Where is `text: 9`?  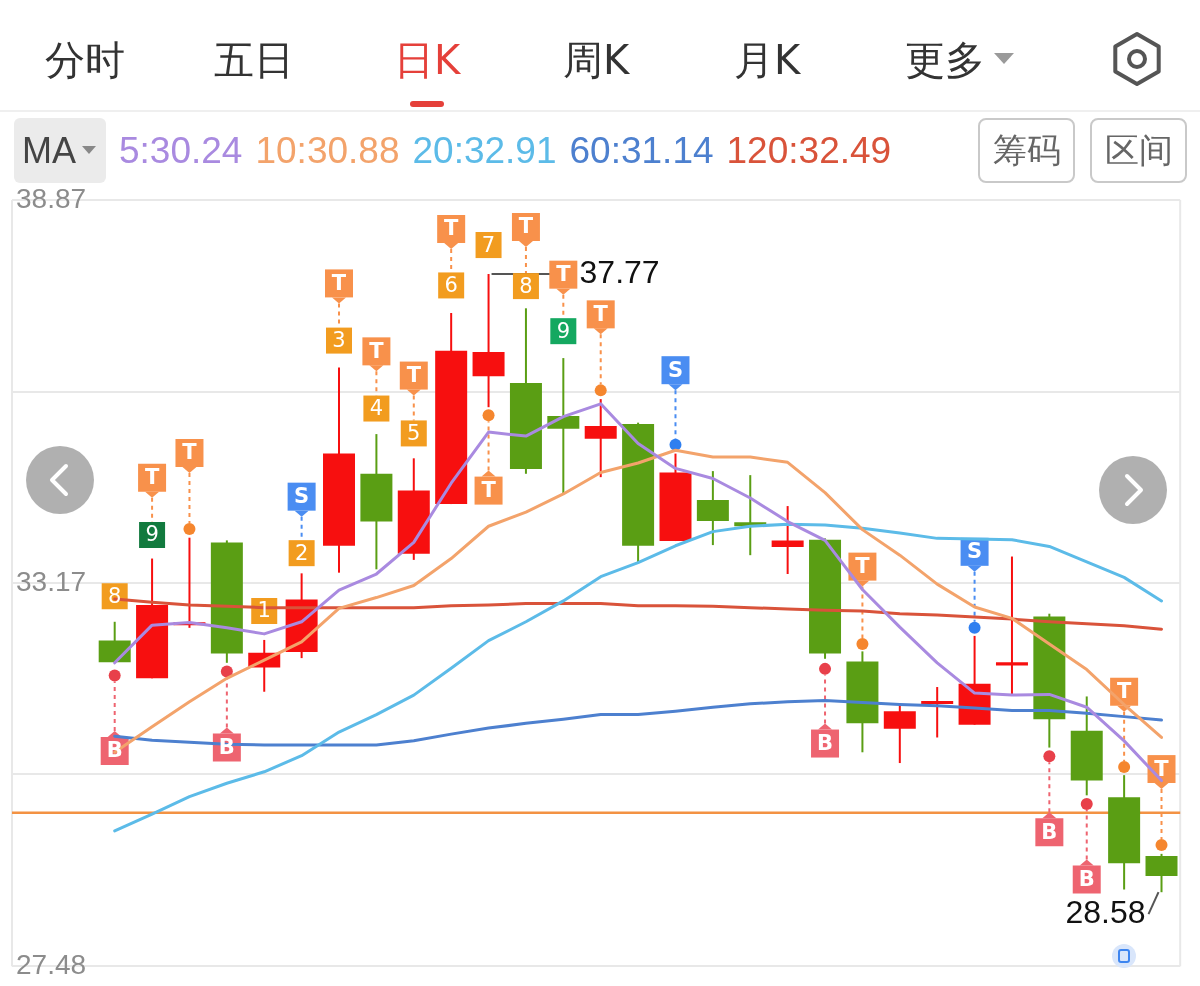 text: 9 is located at coordinates (152, 534).